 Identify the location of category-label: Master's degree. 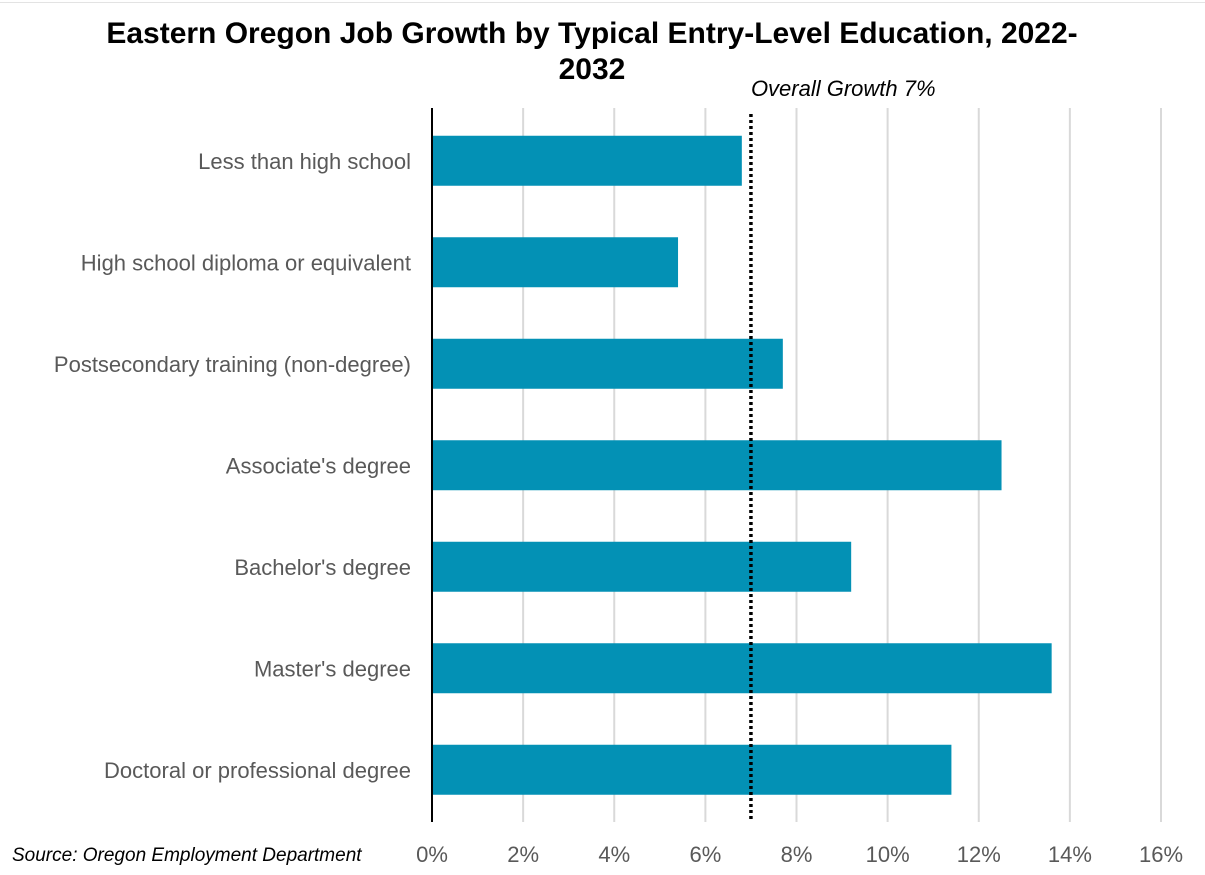
(332, 668).